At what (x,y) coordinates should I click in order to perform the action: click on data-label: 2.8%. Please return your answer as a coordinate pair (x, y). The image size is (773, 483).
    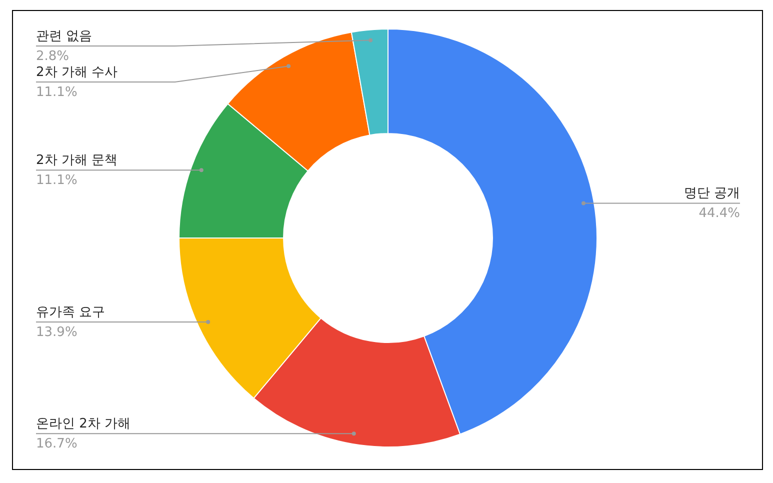
    Looking at the image, I should click on (53, 56).